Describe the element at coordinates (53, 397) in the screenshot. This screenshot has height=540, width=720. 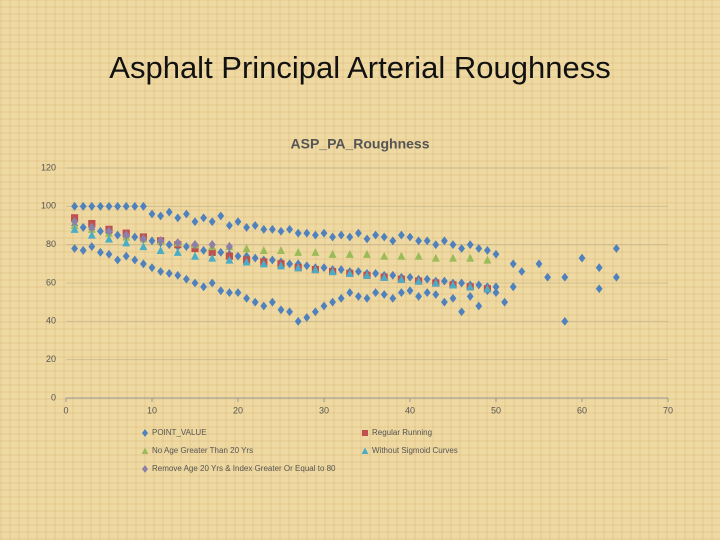
I see `y-tick-label: 0` at that location.